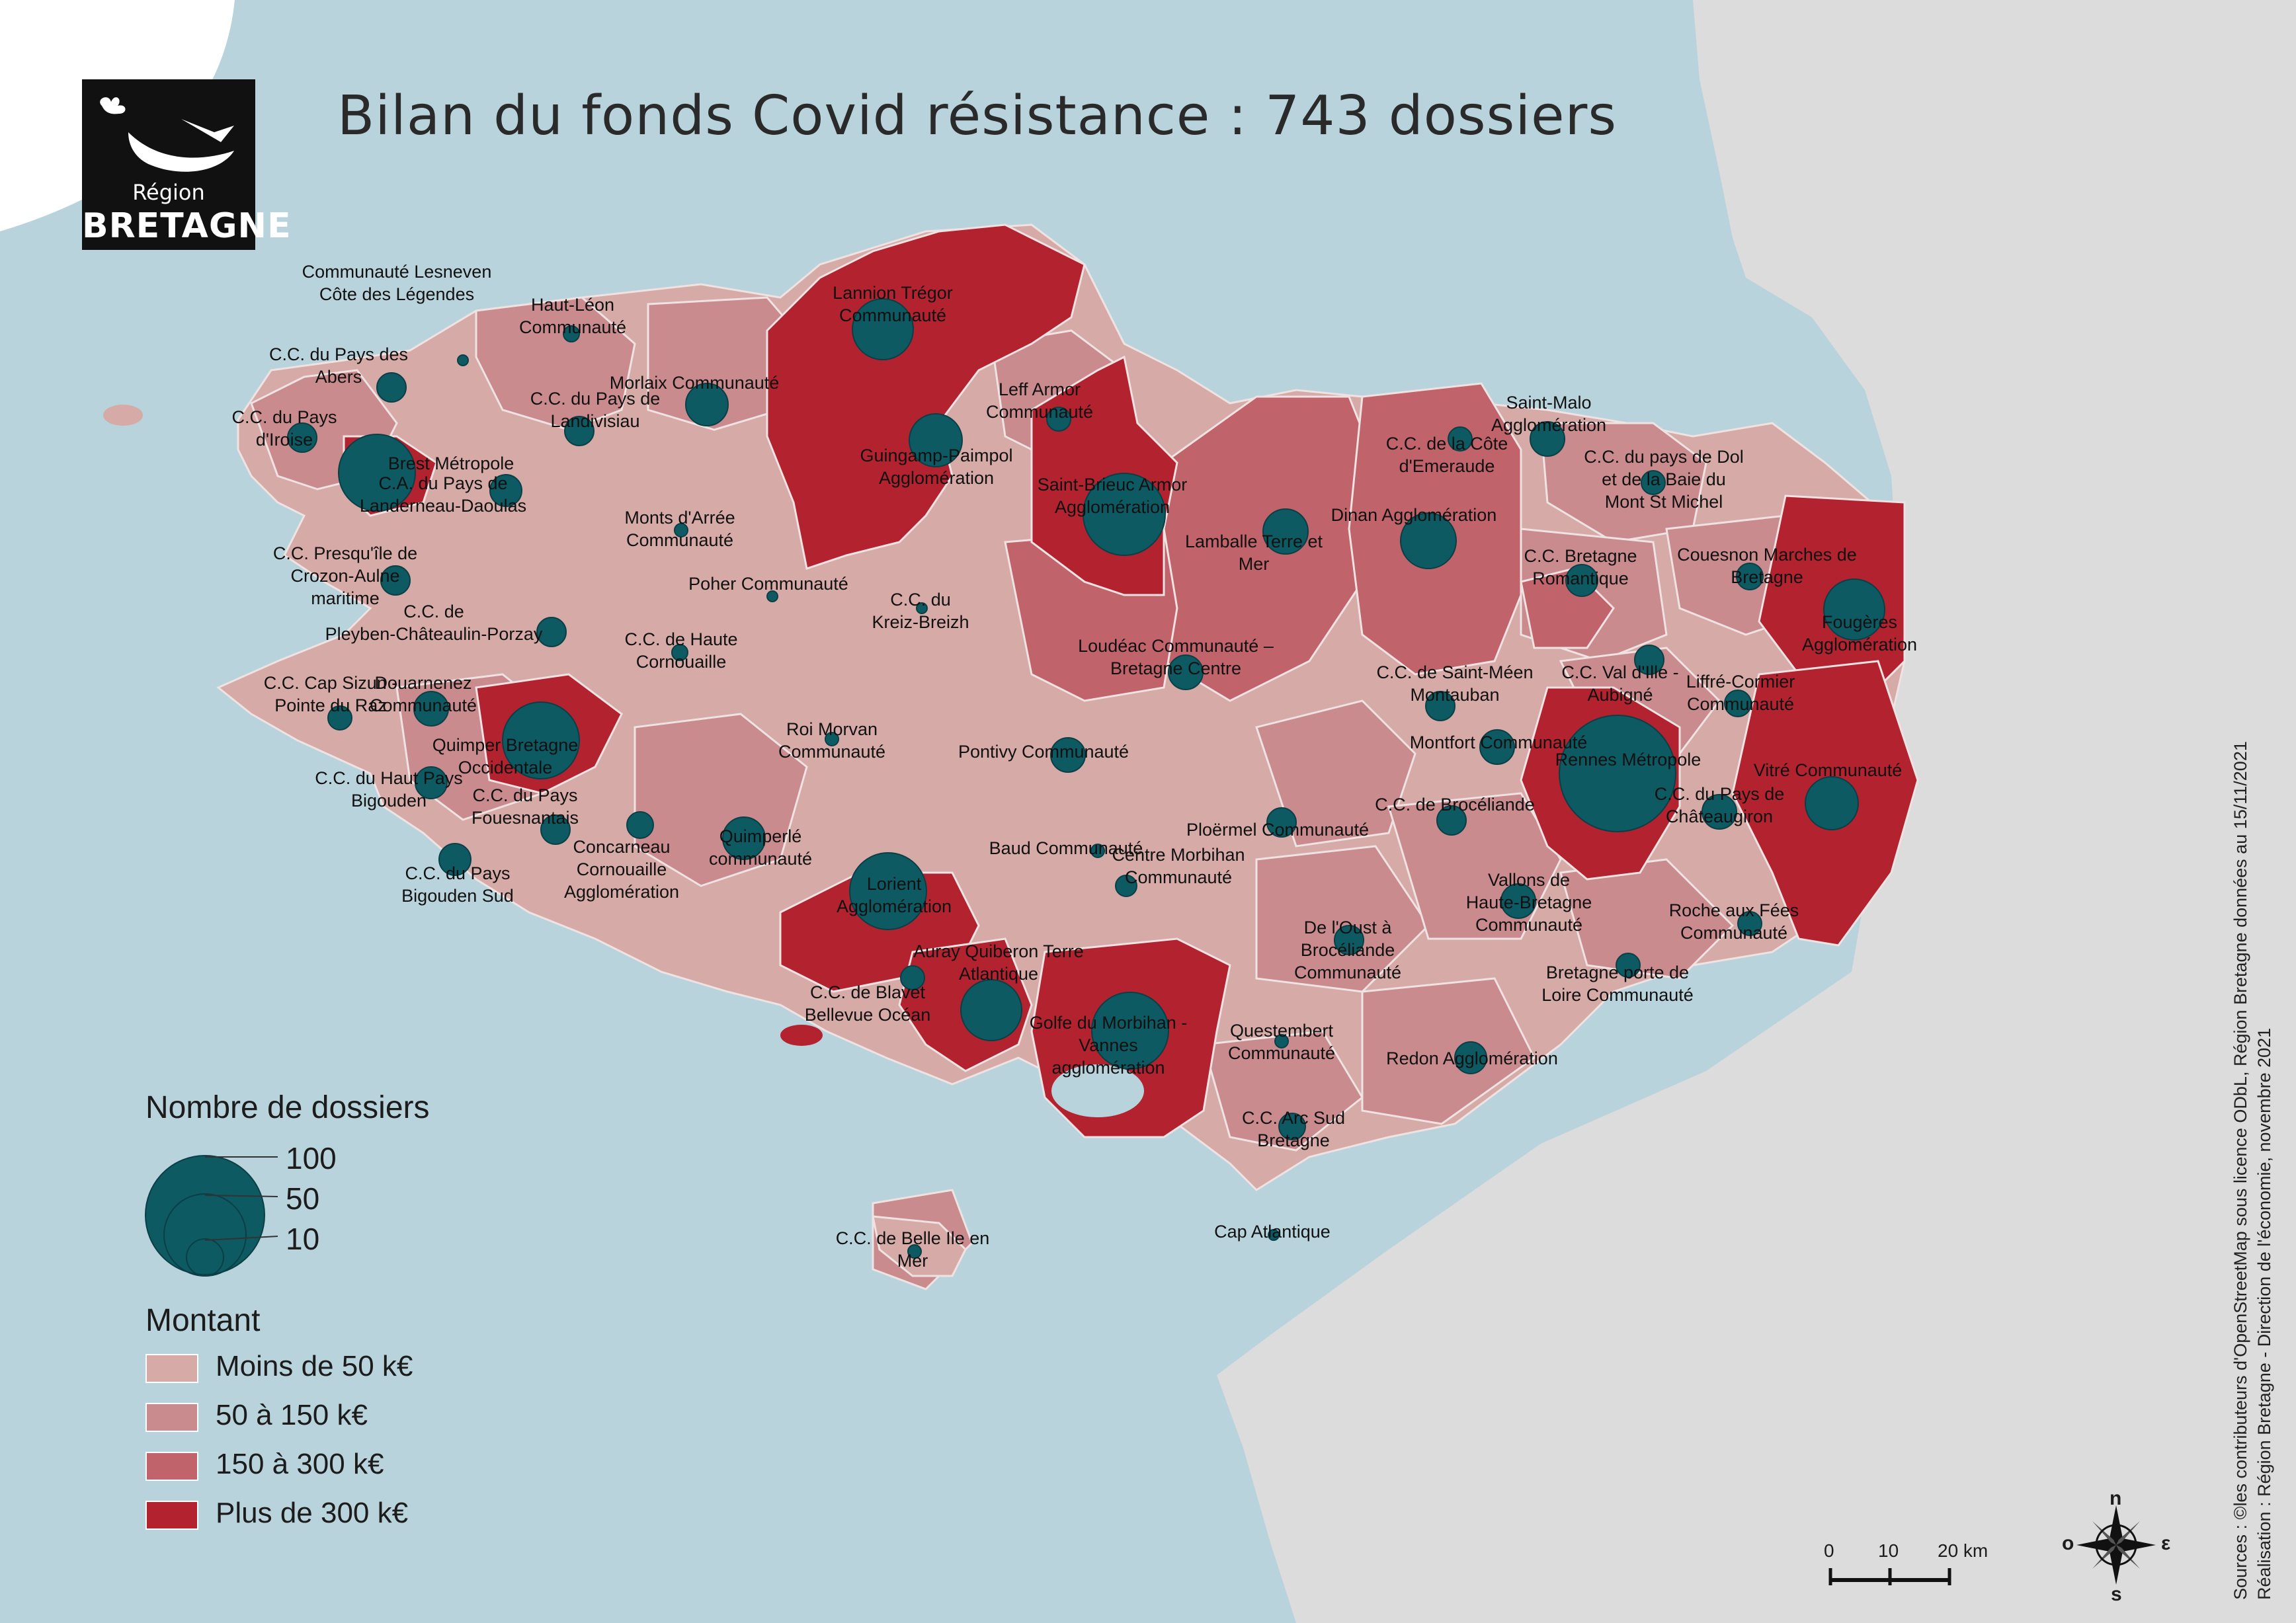 The image size is (2296, 1623). What do you see at coordinates (1039, 400) in the screenshot?
I see `epci-label: Leff Armor Communauté` at bounding box center [1039, 400].